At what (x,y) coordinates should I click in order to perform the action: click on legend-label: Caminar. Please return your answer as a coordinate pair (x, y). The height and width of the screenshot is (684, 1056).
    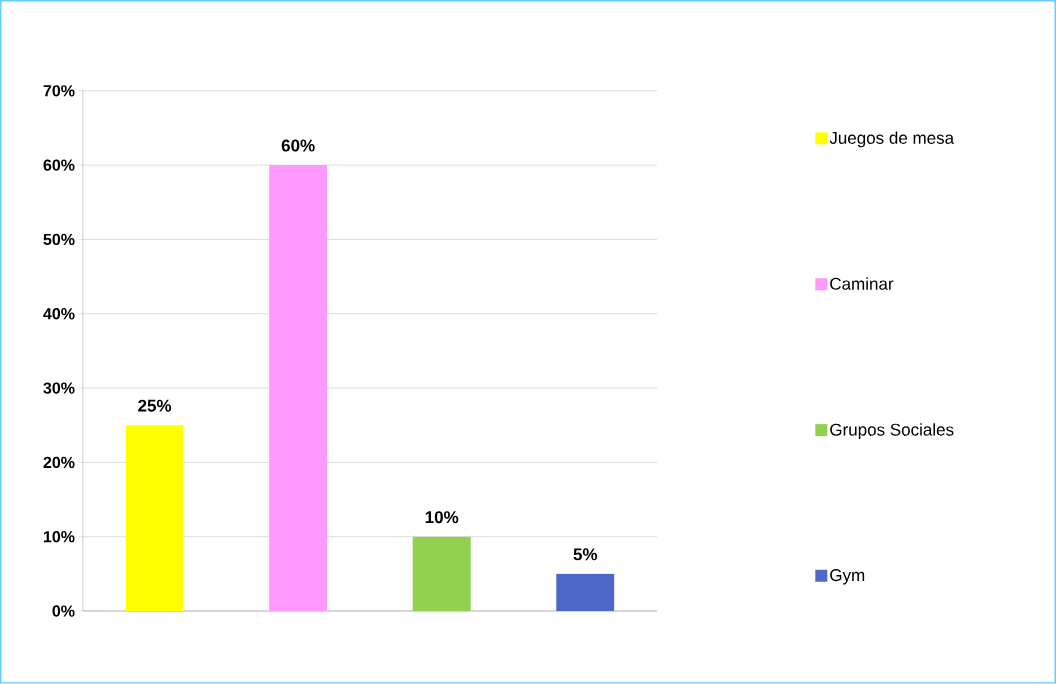
    Looking at the image, I should click on (862, 283).